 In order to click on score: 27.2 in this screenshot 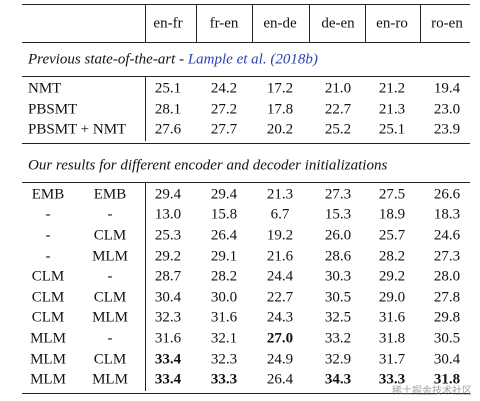, I will do `click(224, 109)`.